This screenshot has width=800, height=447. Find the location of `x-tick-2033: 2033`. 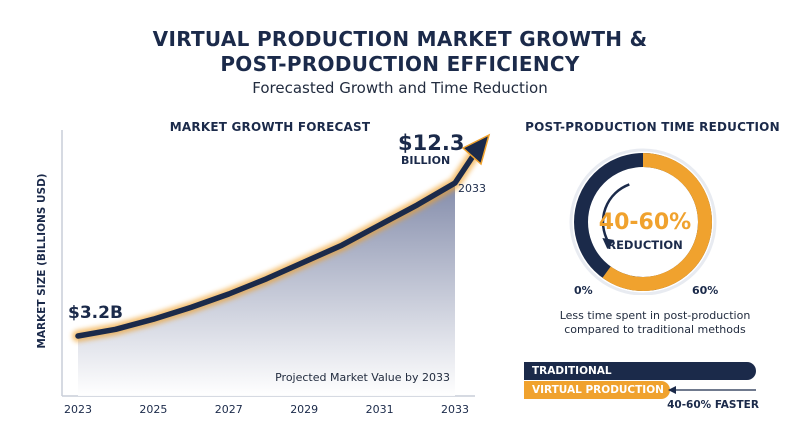

x-tick-2033: 2033 is located at coordinates (455, 409).